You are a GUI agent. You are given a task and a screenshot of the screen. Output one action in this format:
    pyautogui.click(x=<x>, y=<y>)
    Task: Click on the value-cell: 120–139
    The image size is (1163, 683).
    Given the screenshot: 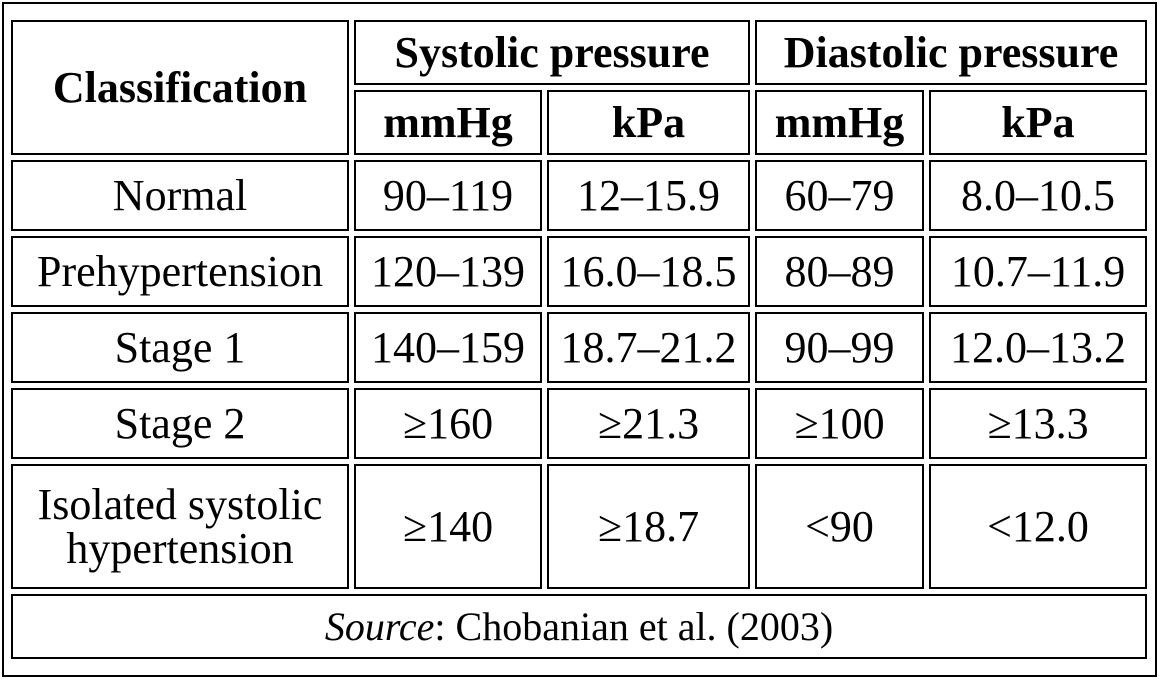 What is the action you would take?
    pyautogui.click(x=448, y=271)
    